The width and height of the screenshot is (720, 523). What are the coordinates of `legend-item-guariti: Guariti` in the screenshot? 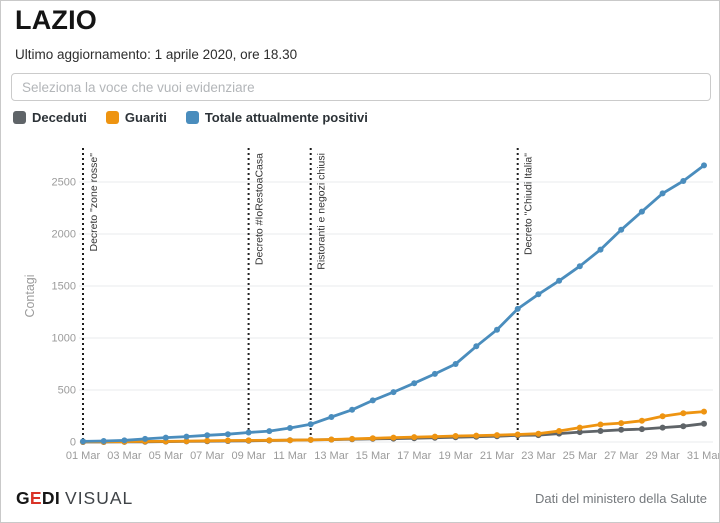 It's located at (136, 117).